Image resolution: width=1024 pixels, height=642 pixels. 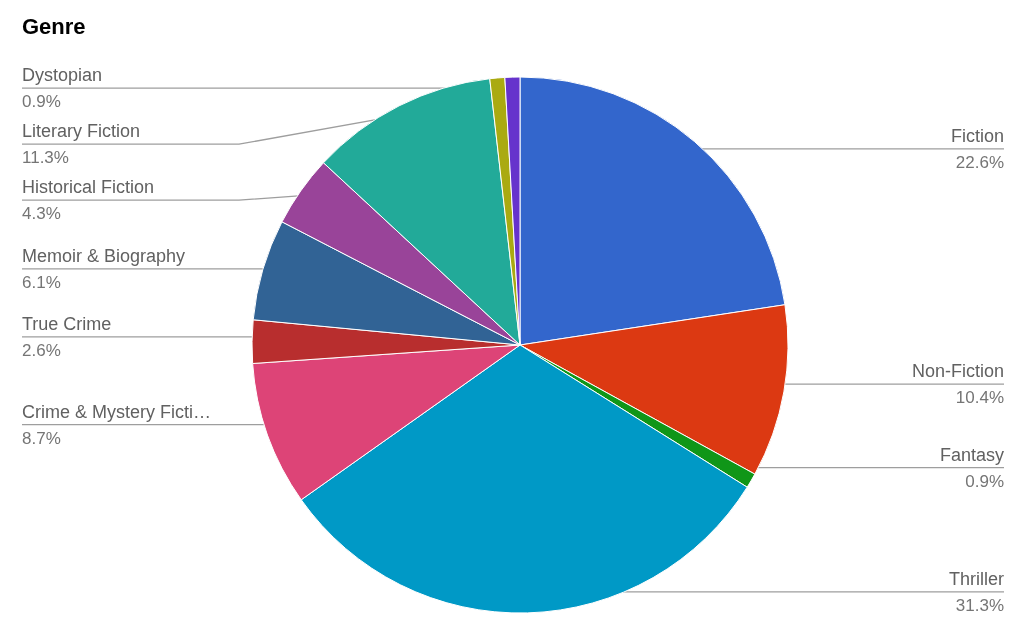 What do you see at coordinates (104, 255) in the screenshot?
I see `slice-label: Memoir & Biography` at bounding box center [104, 255].